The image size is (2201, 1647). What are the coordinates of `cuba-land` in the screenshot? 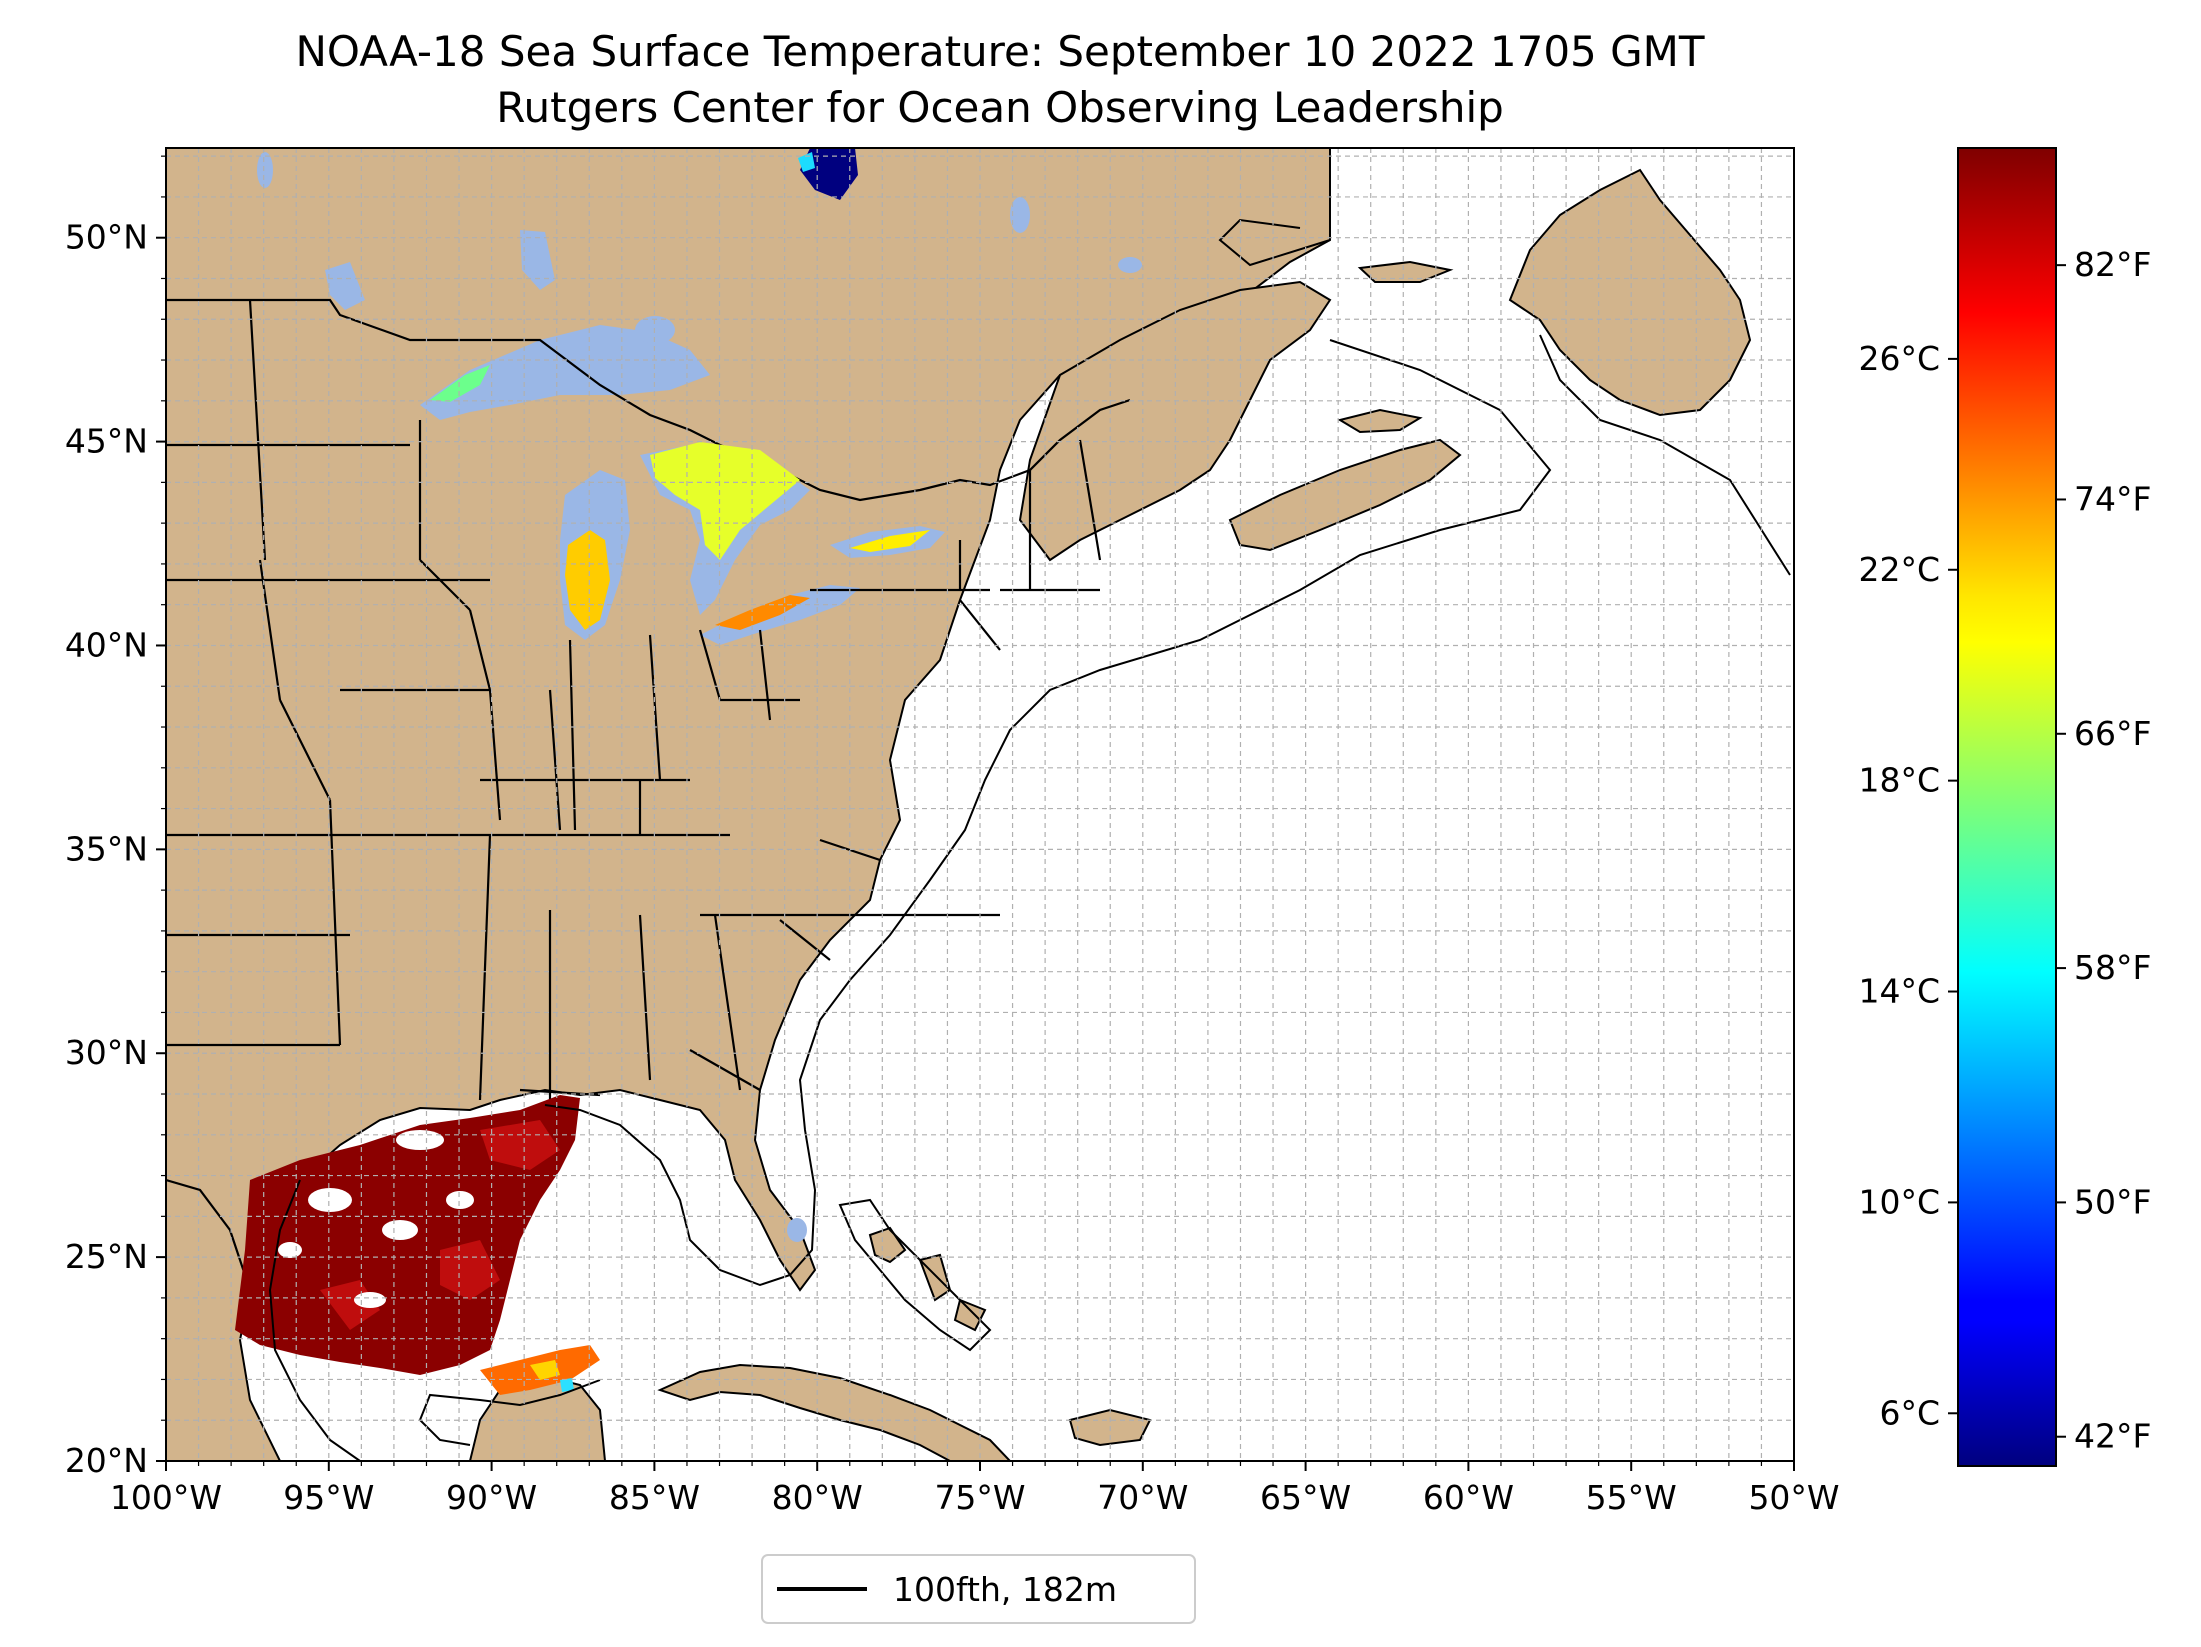 It's located at (834, 1412).